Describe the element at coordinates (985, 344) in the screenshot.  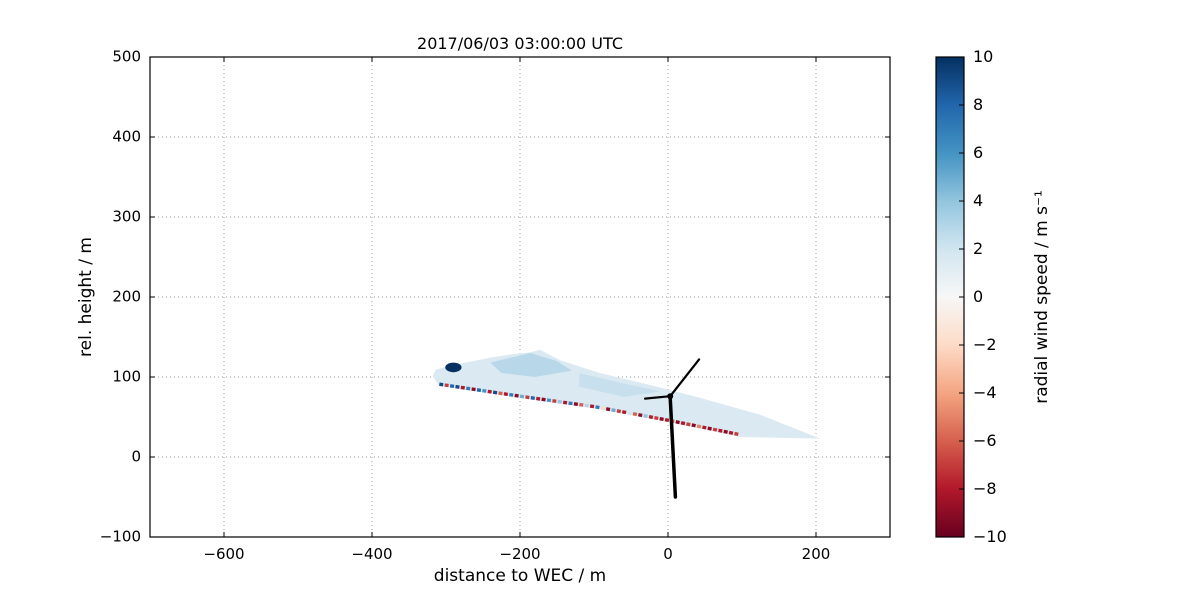
I see `colorbar-tick-label: −2` at that location.